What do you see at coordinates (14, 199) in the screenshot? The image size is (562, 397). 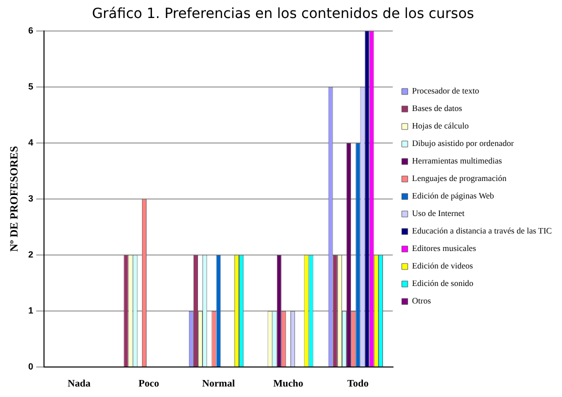 I see `y-axis-title: Nº DE PROFESORES` at bounding box center [14, 199].